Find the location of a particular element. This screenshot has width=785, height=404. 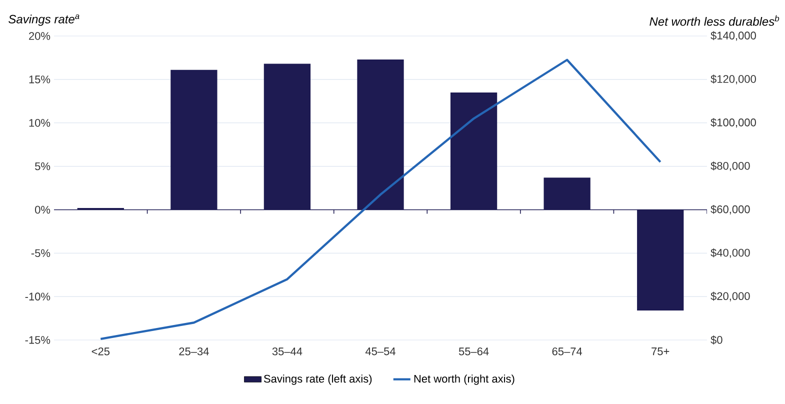

y2-tick-label: $120,000 is located at coordinates (733, 79).